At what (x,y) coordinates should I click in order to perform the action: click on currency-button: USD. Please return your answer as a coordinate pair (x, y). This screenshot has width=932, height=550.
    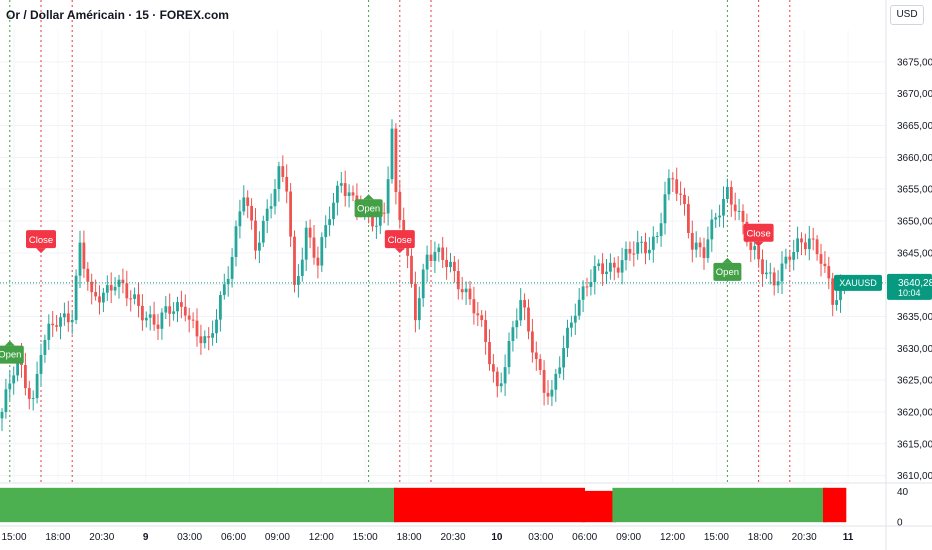
    Looking at the image, I should click on (907, 15).